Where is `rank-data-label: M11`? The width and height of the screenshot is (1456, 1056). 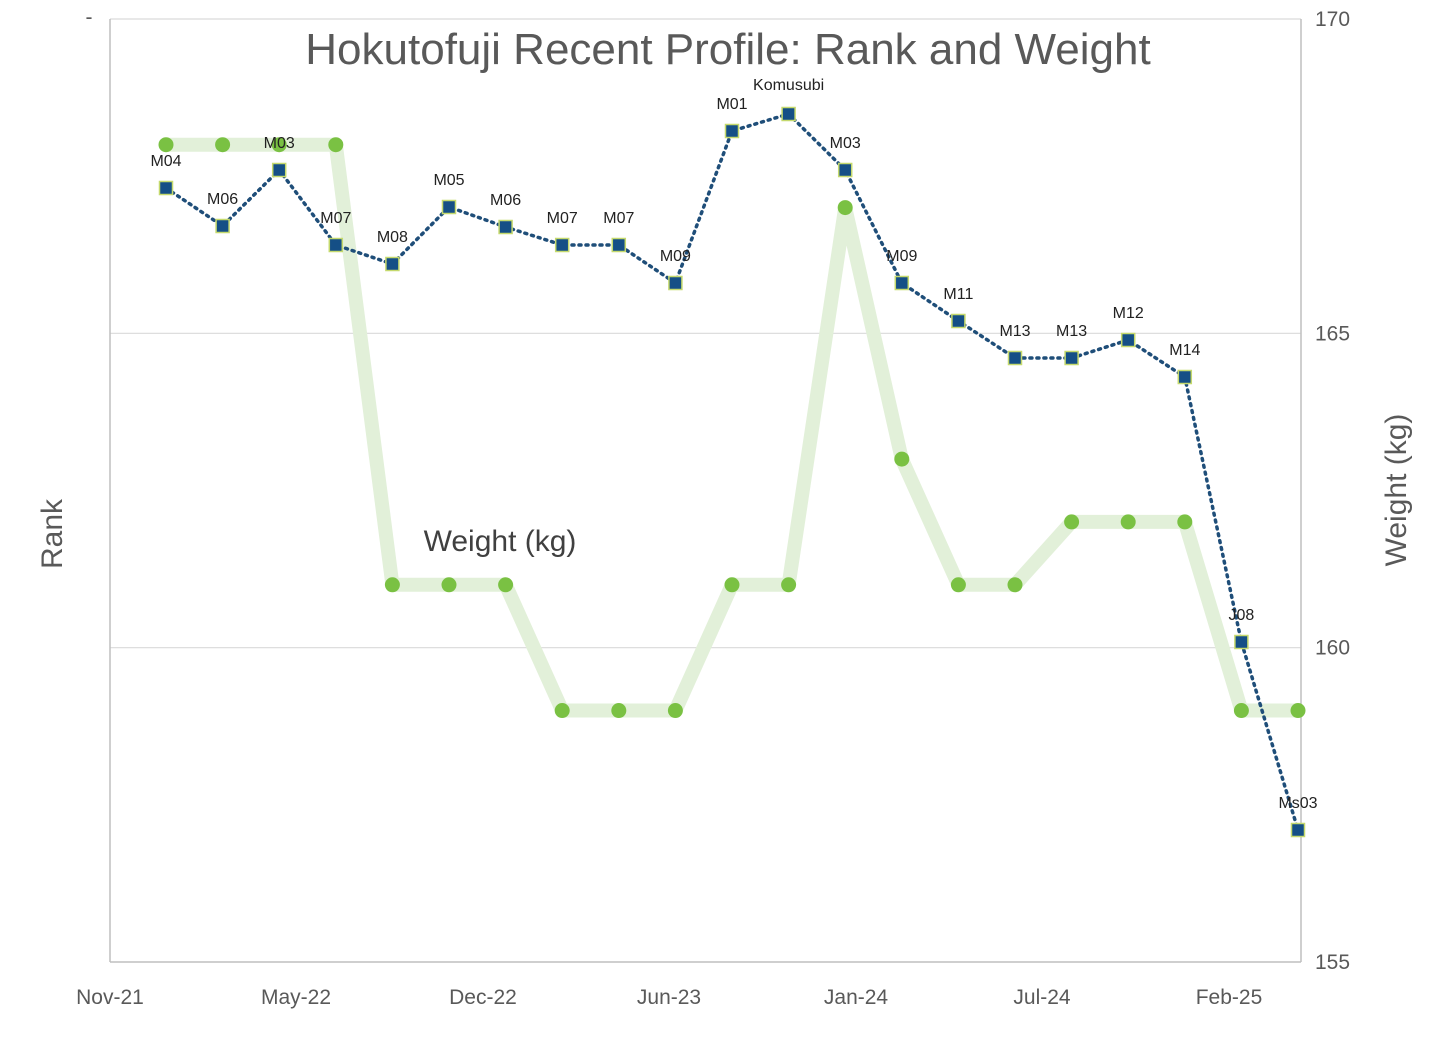 rank-data-label: M11 is located at coordinates (958, 294).